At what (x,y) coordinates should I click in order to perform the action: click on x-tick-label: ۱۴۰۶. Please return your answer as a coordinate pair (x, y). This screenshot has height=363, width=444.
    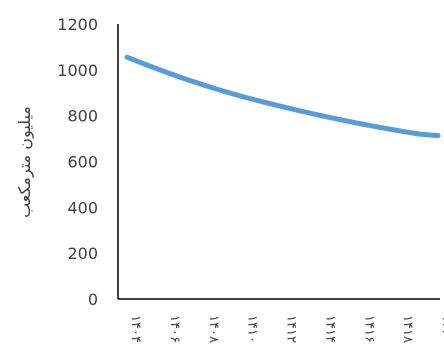
    Looking at the image, I should click on (174, 329).